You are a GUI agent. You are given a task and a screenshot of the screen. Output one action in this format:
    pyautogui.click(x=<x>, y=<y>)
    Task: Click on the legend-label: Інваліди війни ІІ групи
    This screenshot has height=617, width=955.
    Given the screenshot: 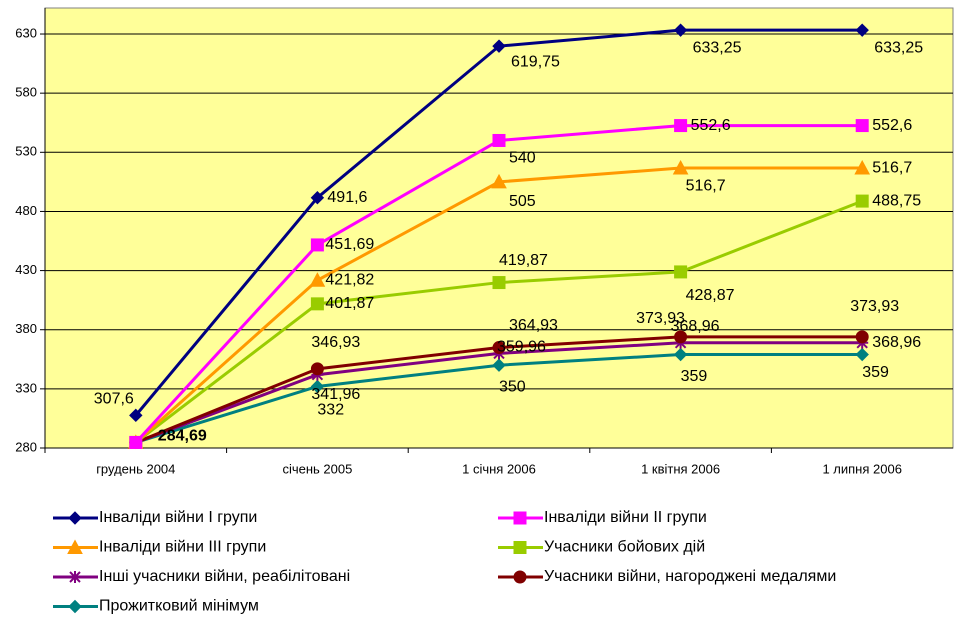 What is the action you would take?
    pyautogui.click(x=625, y=517)
    